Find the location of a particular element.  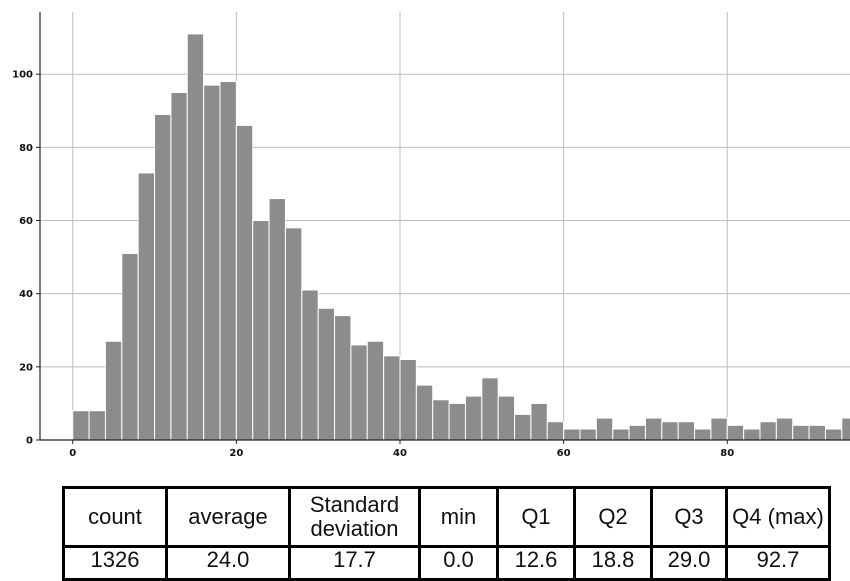

x-tick-label: 60 is located at coordinates (564, 453).